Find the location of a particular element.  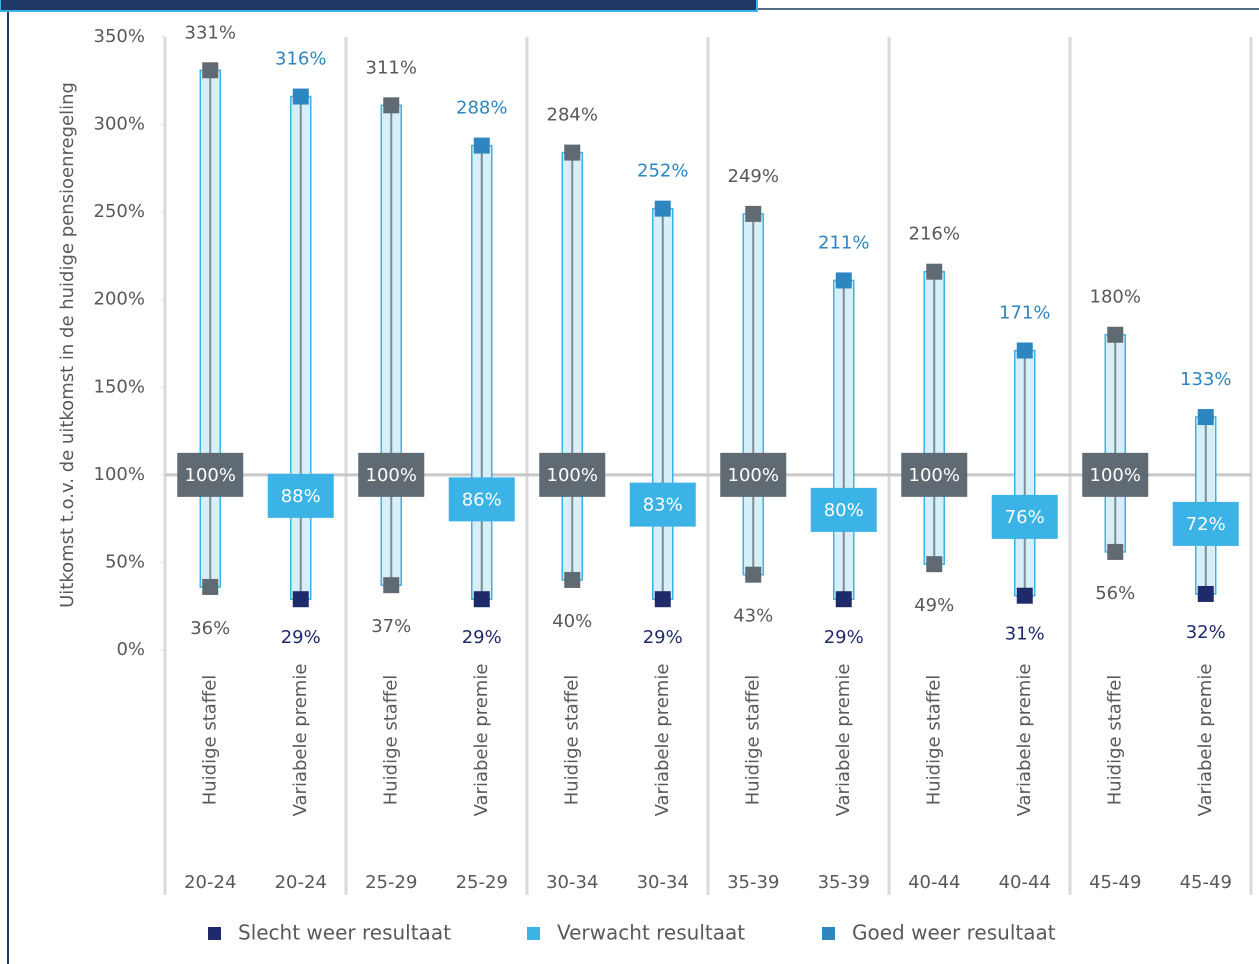

median-label: 80% is located at coordinates (844, 510).